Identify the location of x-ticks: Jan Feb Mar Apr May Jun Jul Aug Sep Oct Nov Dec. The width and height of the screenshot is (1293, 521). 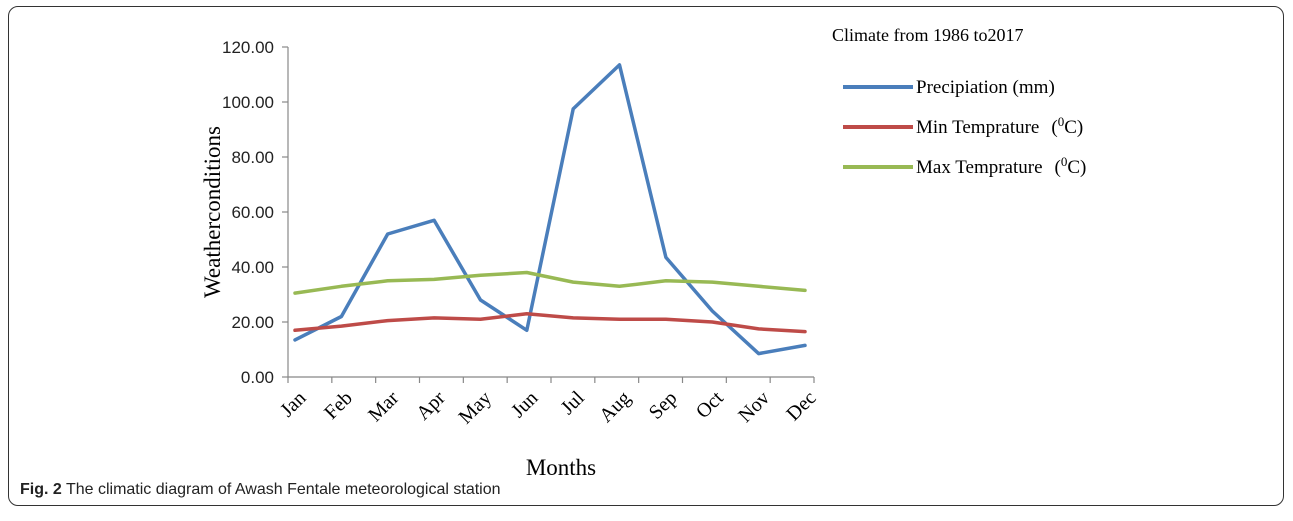
(548, 402).